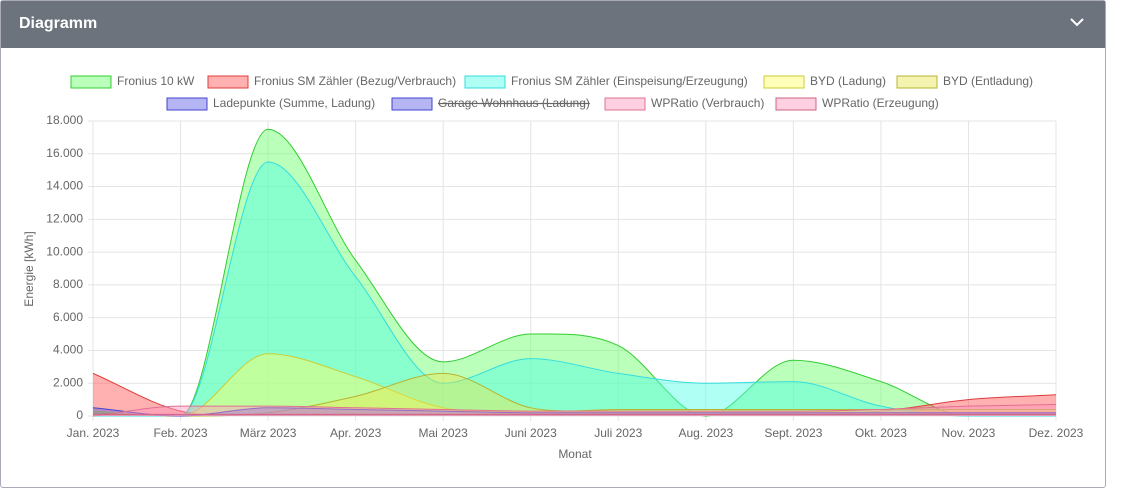  Describe the element at coordinates (181, 433) in the screenshot. I see `x-tick-label: Feb. 2023` at that location.